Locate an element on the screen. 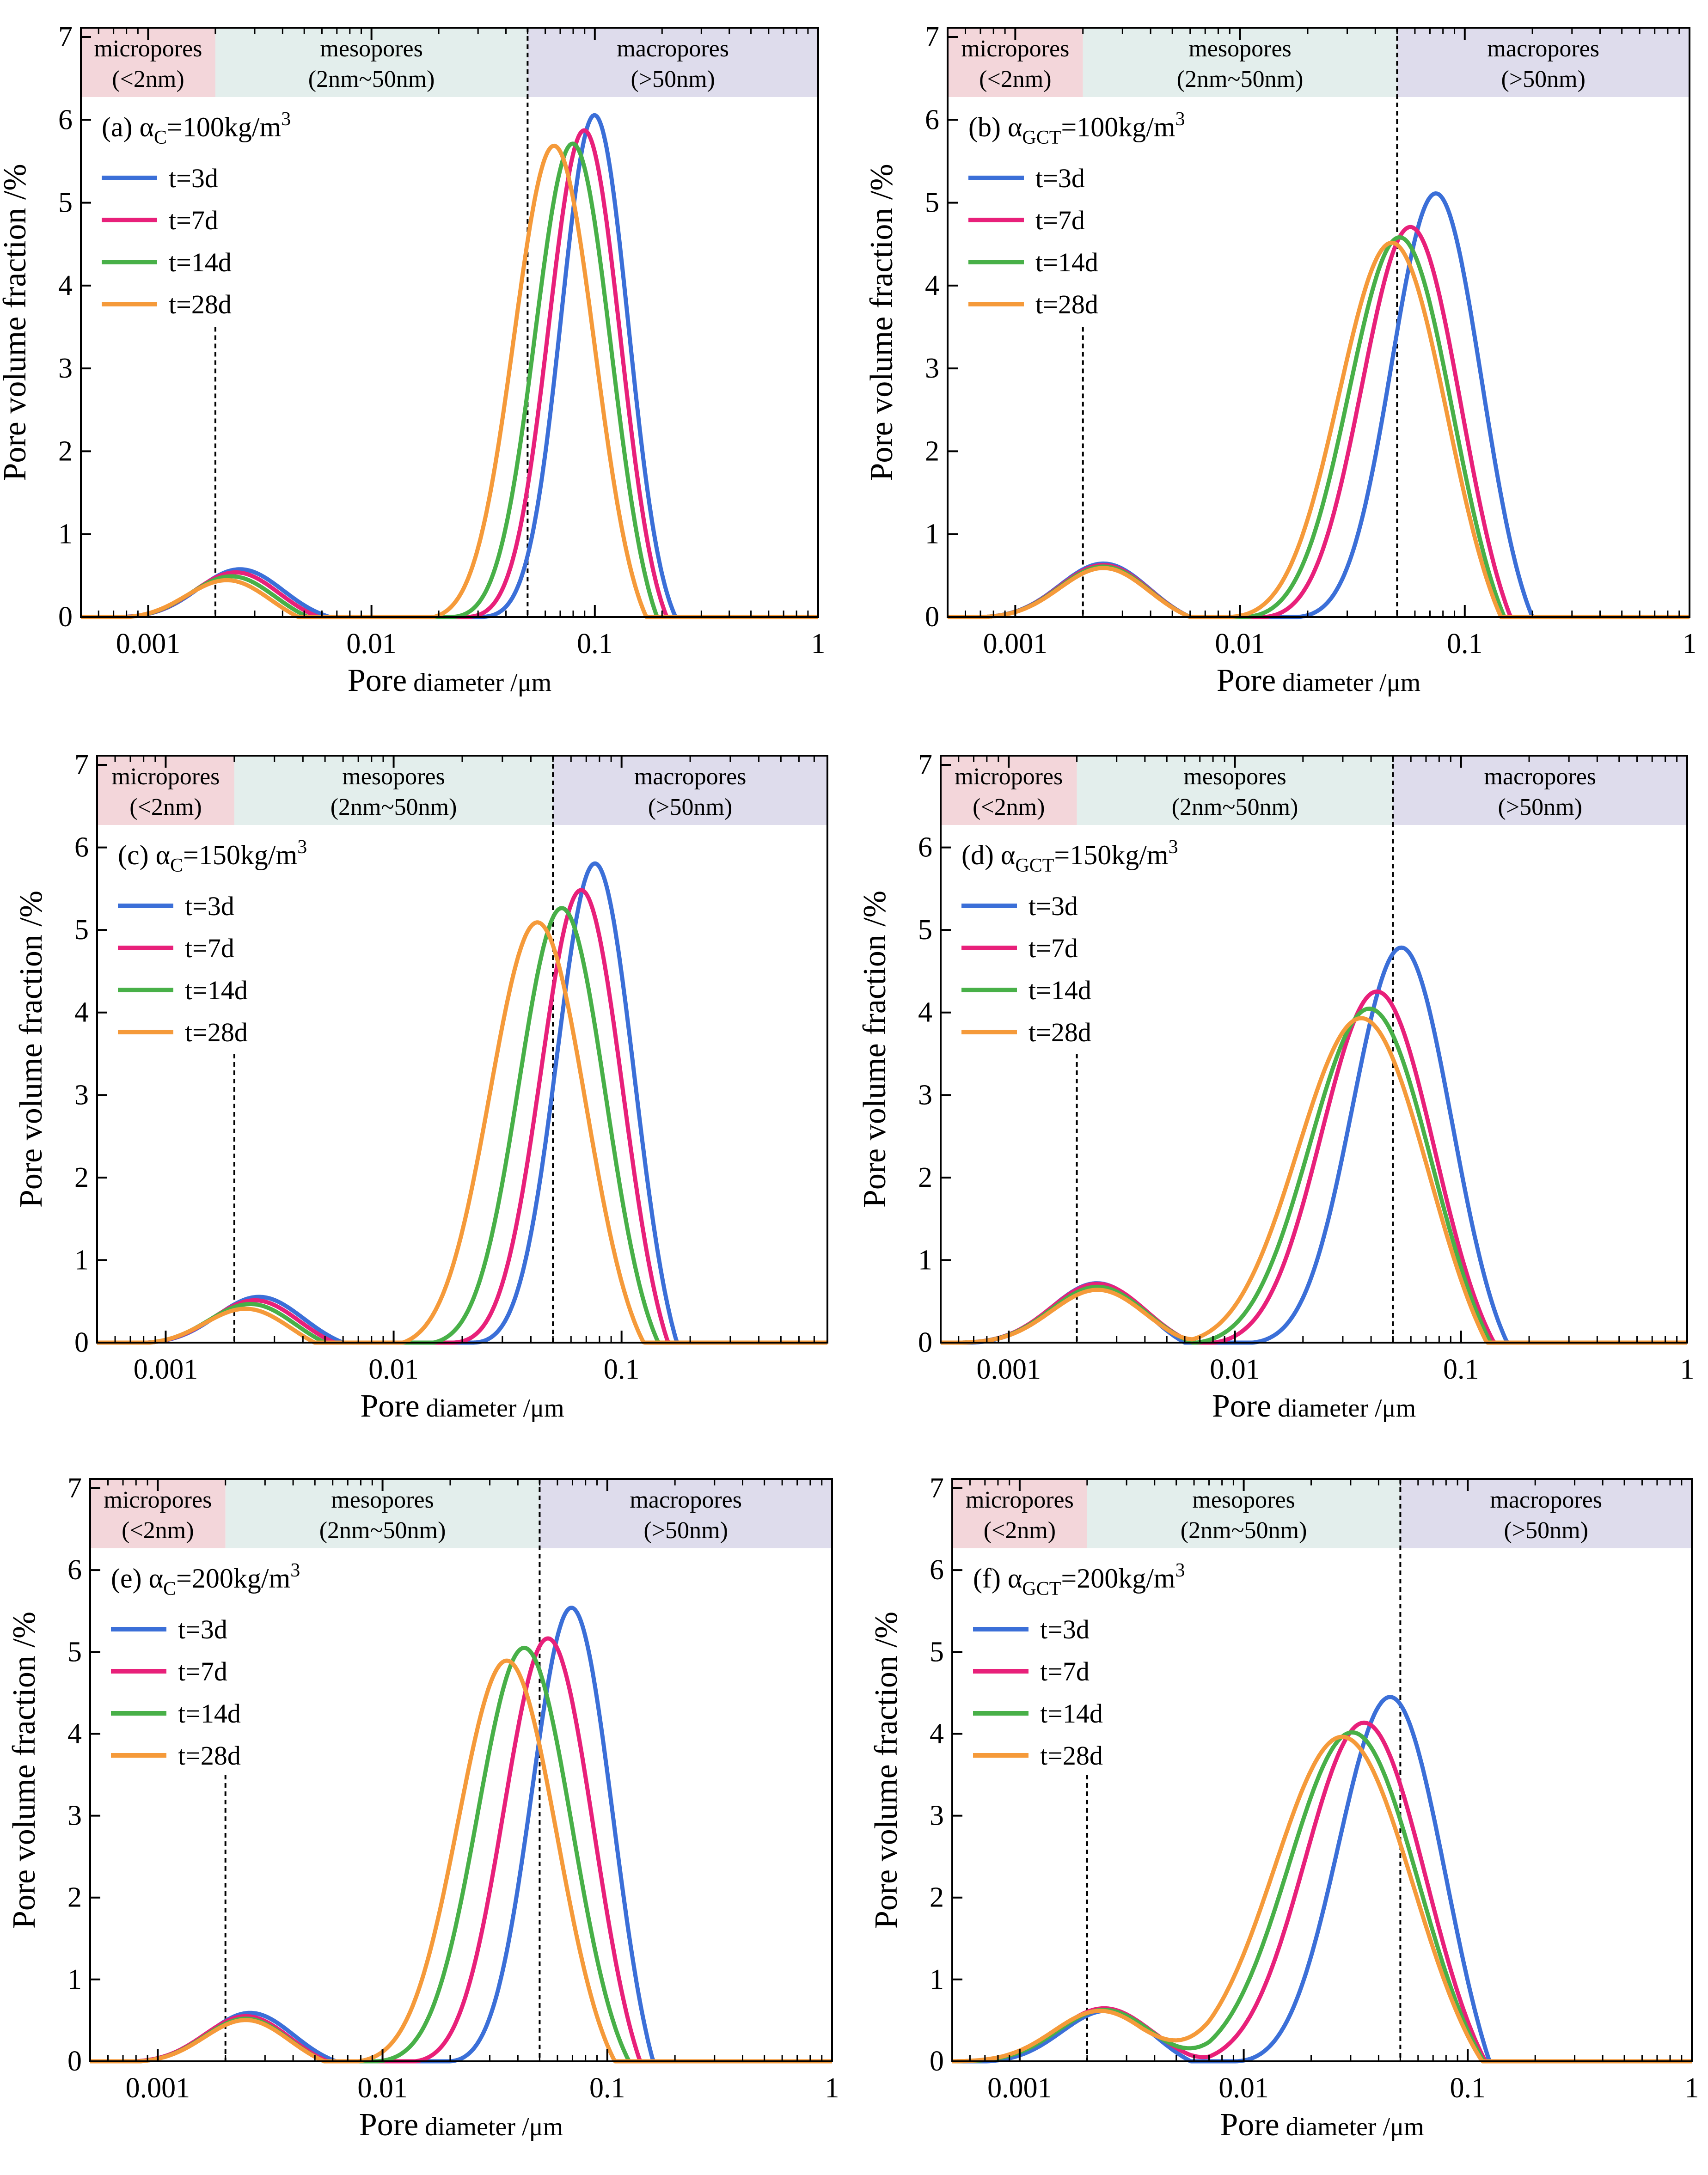  x-axis-label: Pore diameter /μm is located at coordinates (462, 1406).